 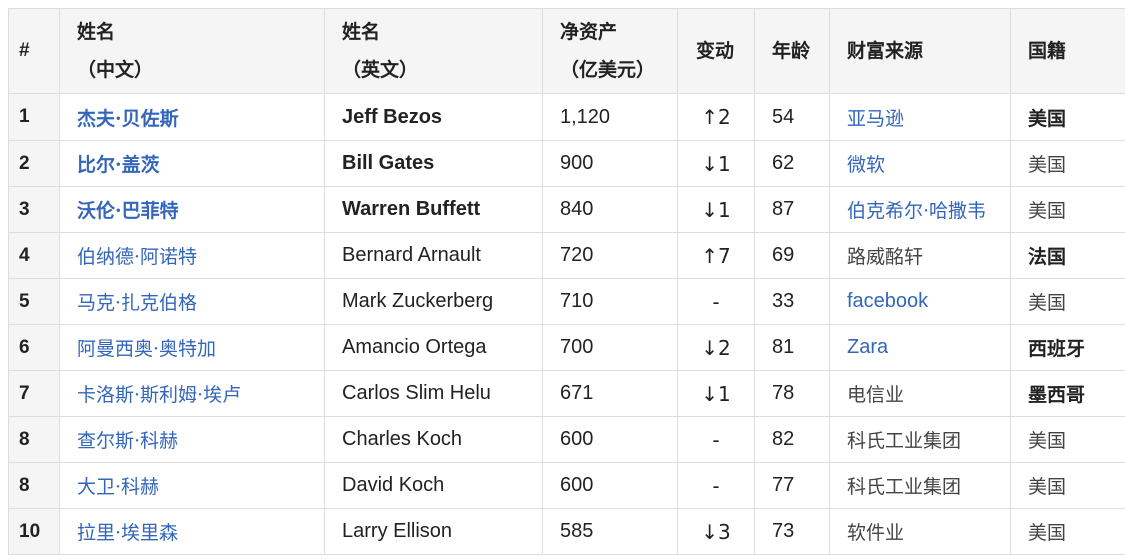 I want to click on name-en-header-line1: 姓名, so click(x=361, y=32).